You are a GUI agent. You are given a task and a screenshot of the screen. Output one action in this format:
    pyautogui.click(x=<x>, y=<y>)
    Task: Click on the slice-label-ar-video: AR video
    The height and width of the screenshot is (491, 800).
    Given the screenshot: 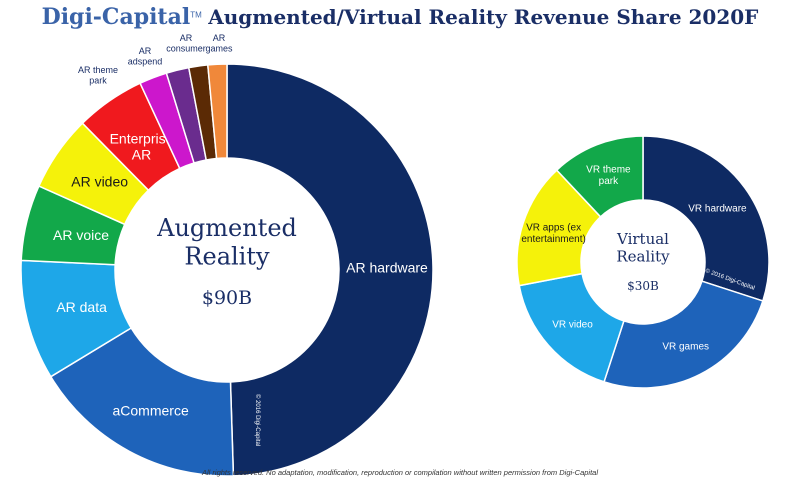 What is the action you would take?
    pyautogui.click(x=99, y=182)
    